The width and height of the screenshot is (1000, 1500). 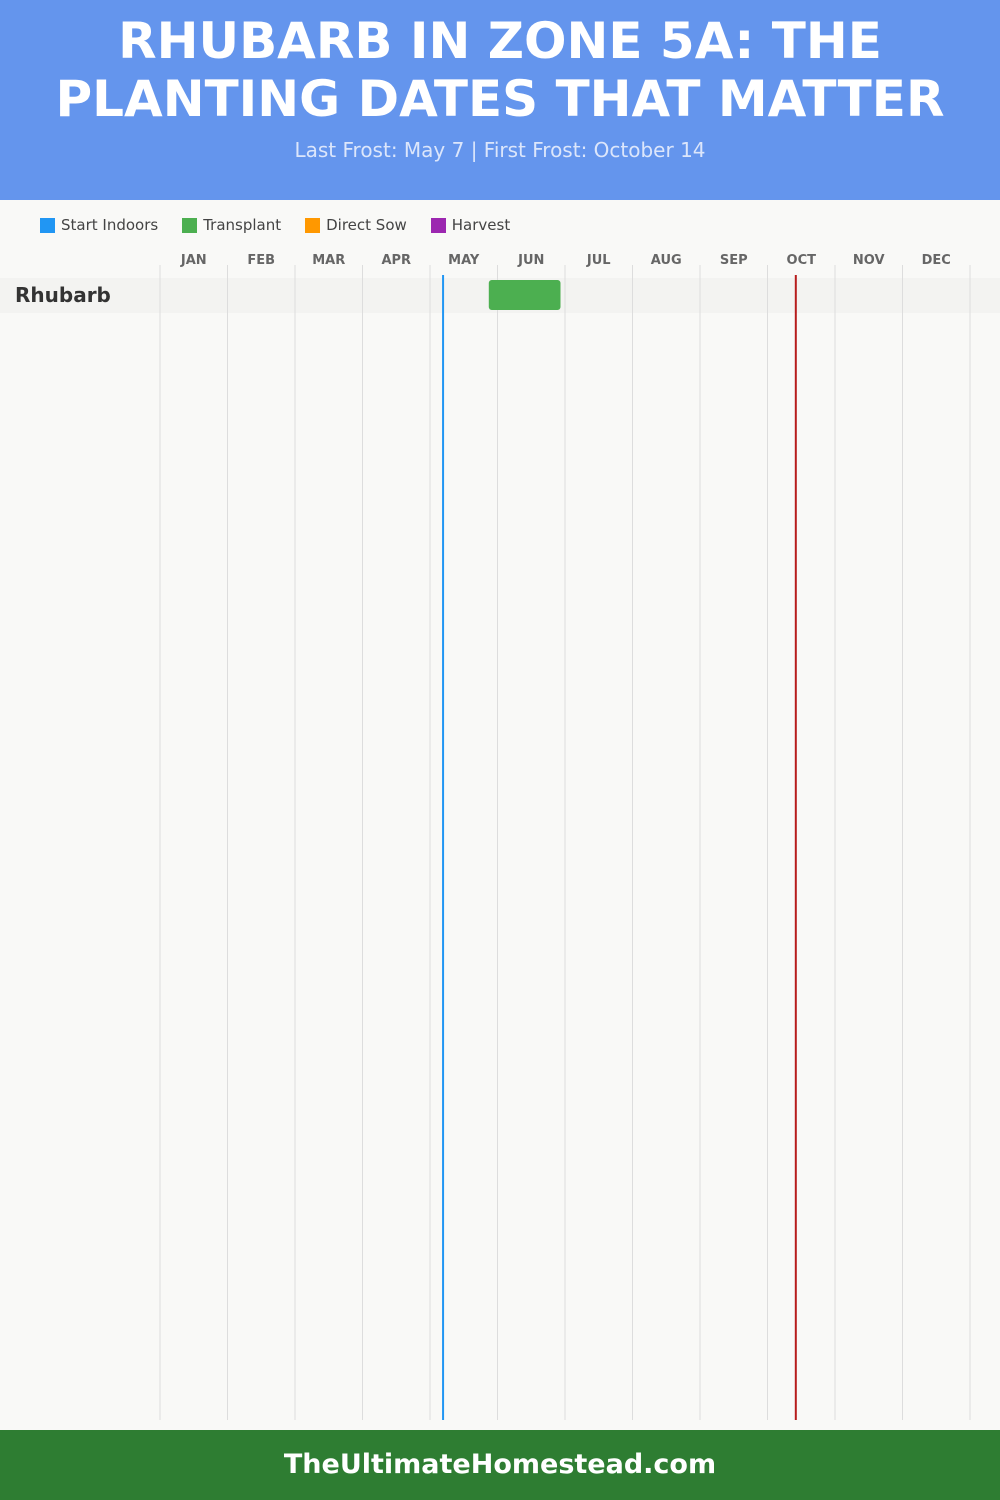 I want to click on legend-item: Start Indoors, so click(x=99, y=225).